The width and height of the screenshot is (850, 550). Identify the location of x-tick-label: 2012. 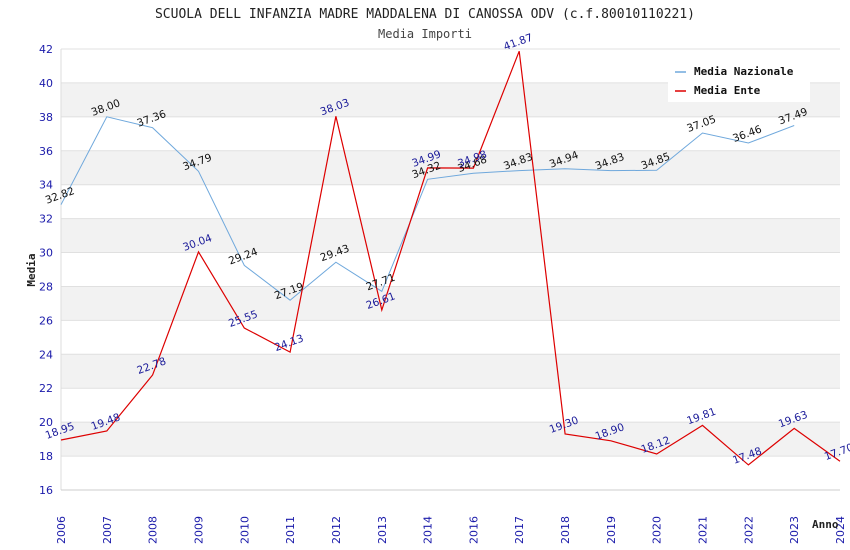
(336, 530).